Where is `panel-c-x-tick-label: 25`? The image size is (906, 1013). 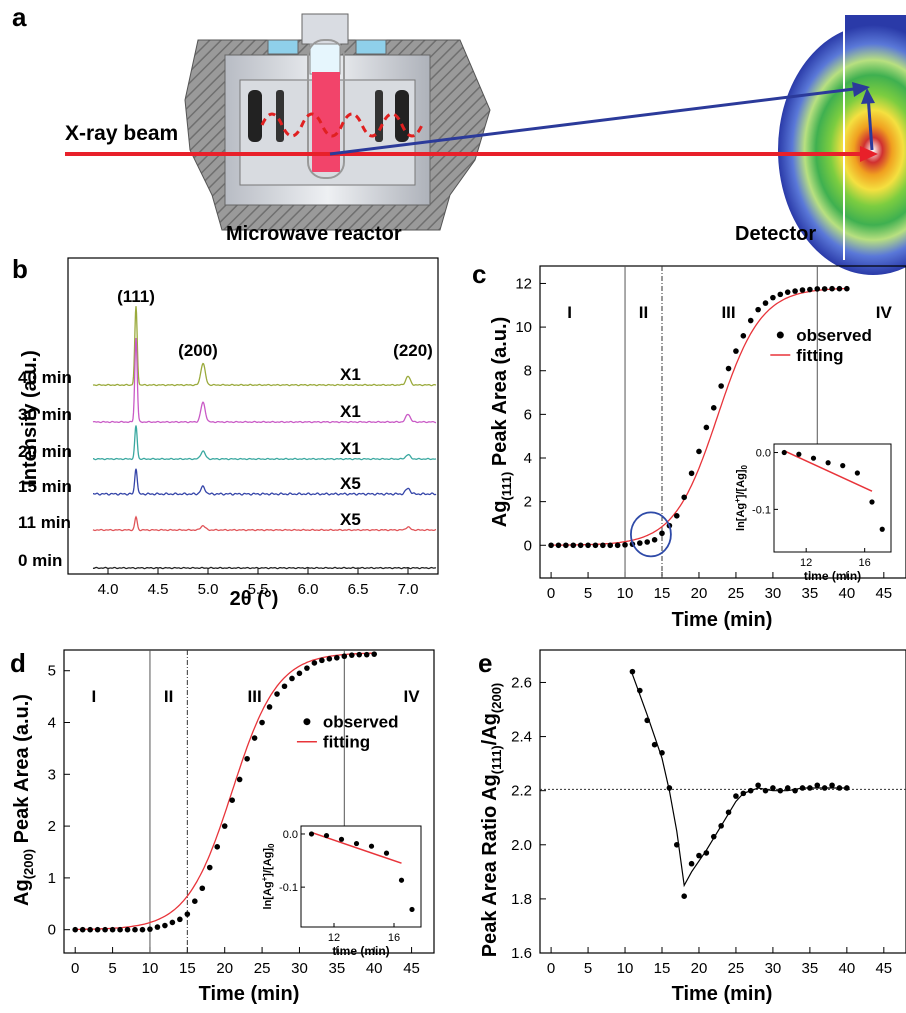 panel-c-x-tick-label: 25 is located at coordinates (736, 593).